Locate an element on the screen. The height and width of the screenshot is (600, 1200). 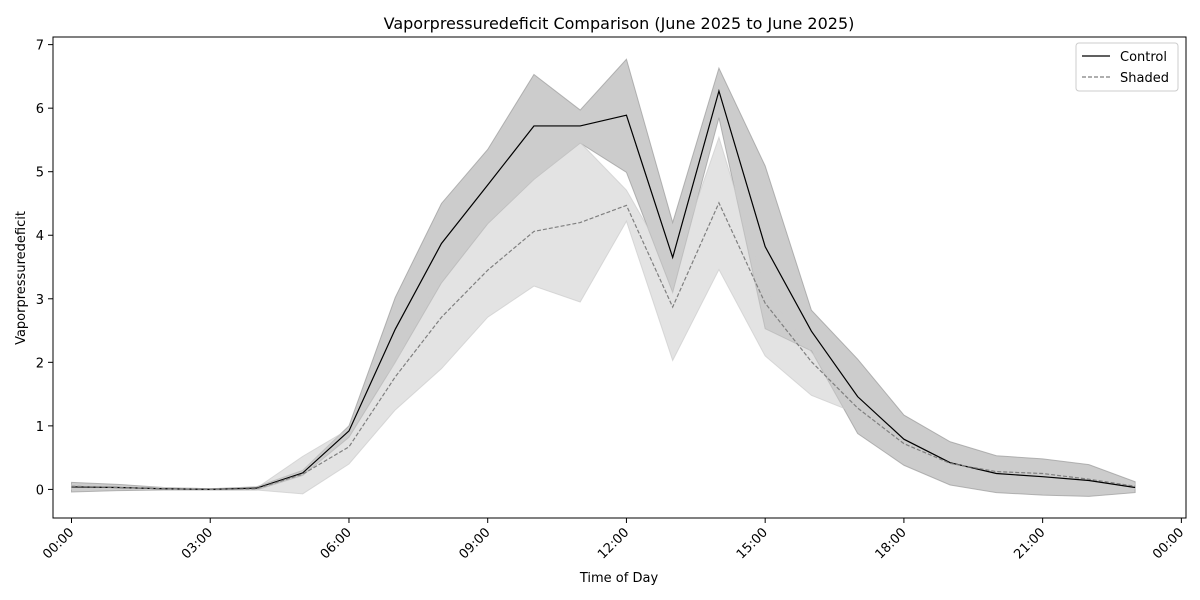
legend-label-control: Control is located at coordinates (1143, 57).